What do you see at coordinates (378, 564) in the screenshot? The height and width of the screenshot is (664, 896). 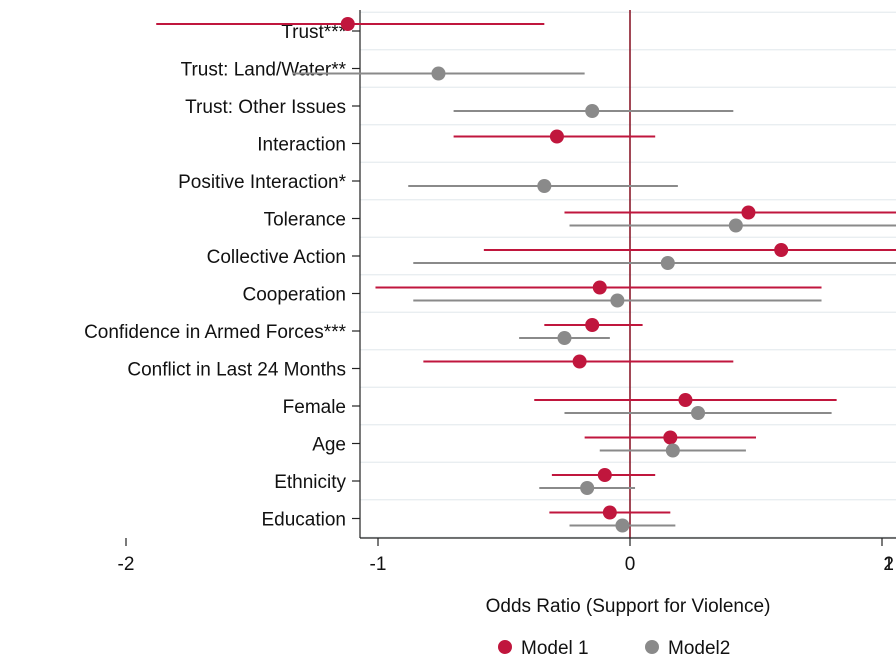 I see `x-tick-label: -1` at bounding box center [378, 564].